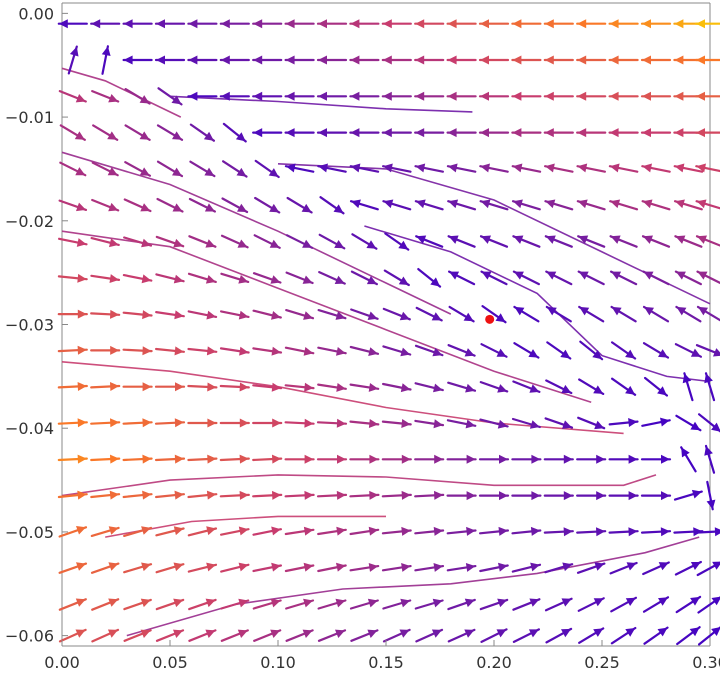 This screenshot has height=686, width=720. I want to click on streamline, so click(321, 104).